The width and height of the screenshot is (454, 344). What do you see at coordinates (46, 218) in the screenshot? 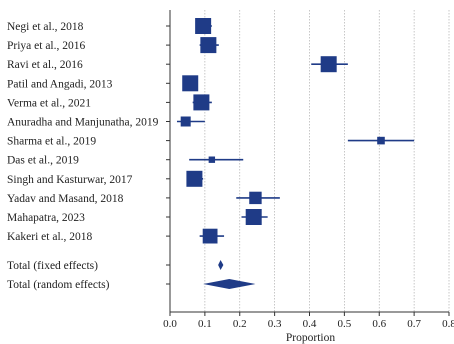
I see `study-label: Mahapatra, 2023` at bounding box center [46, 218].